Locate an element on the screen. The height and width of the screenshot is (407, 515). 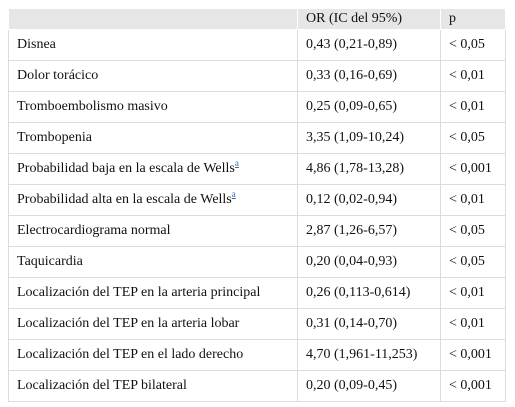
row-label: Localización del TEP en el lado derecho is located at coordinates (153, 355).